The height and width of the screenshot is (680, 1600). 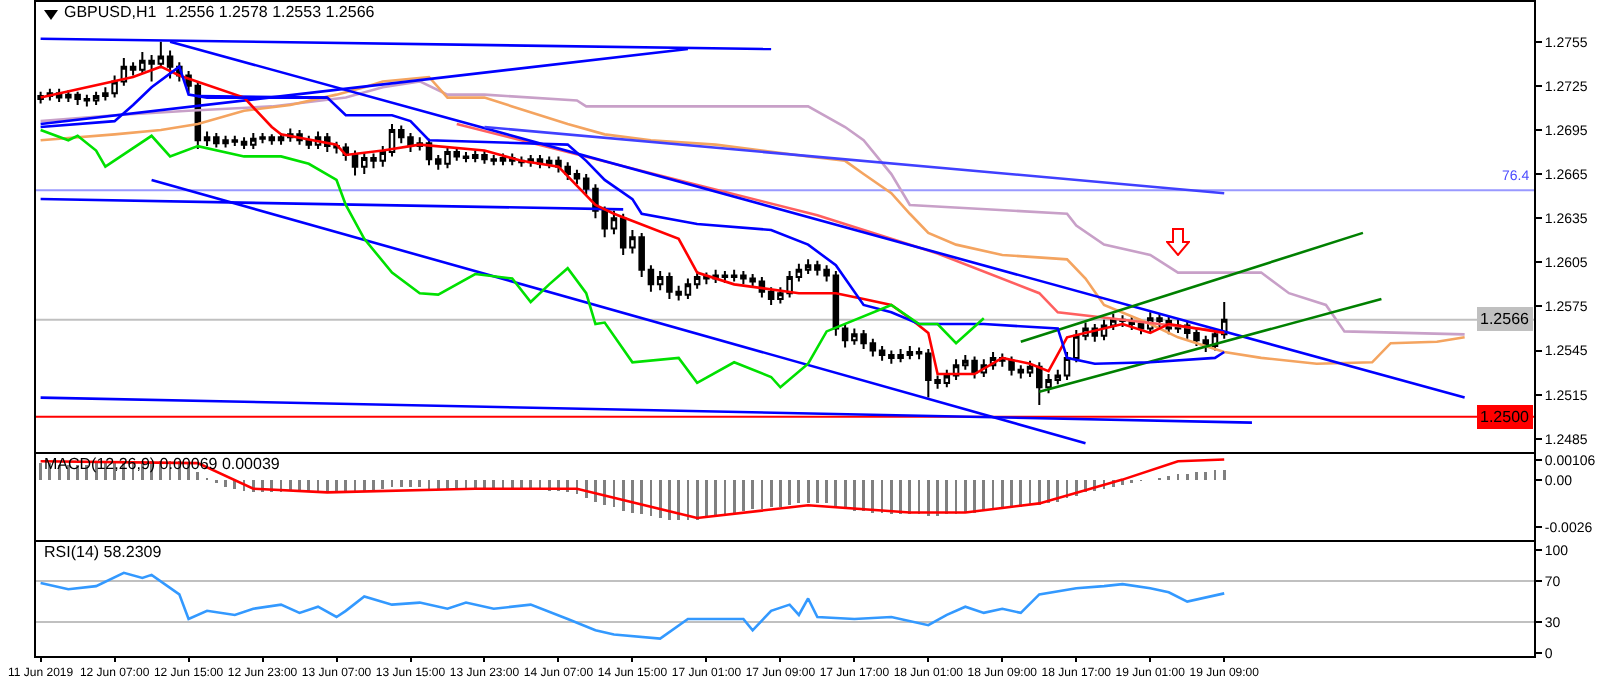 What do you see at coordinates (1505, 319) in the screenshot?
I see `ref-line-label: 1.2566` at bounding box center [1505, 319].